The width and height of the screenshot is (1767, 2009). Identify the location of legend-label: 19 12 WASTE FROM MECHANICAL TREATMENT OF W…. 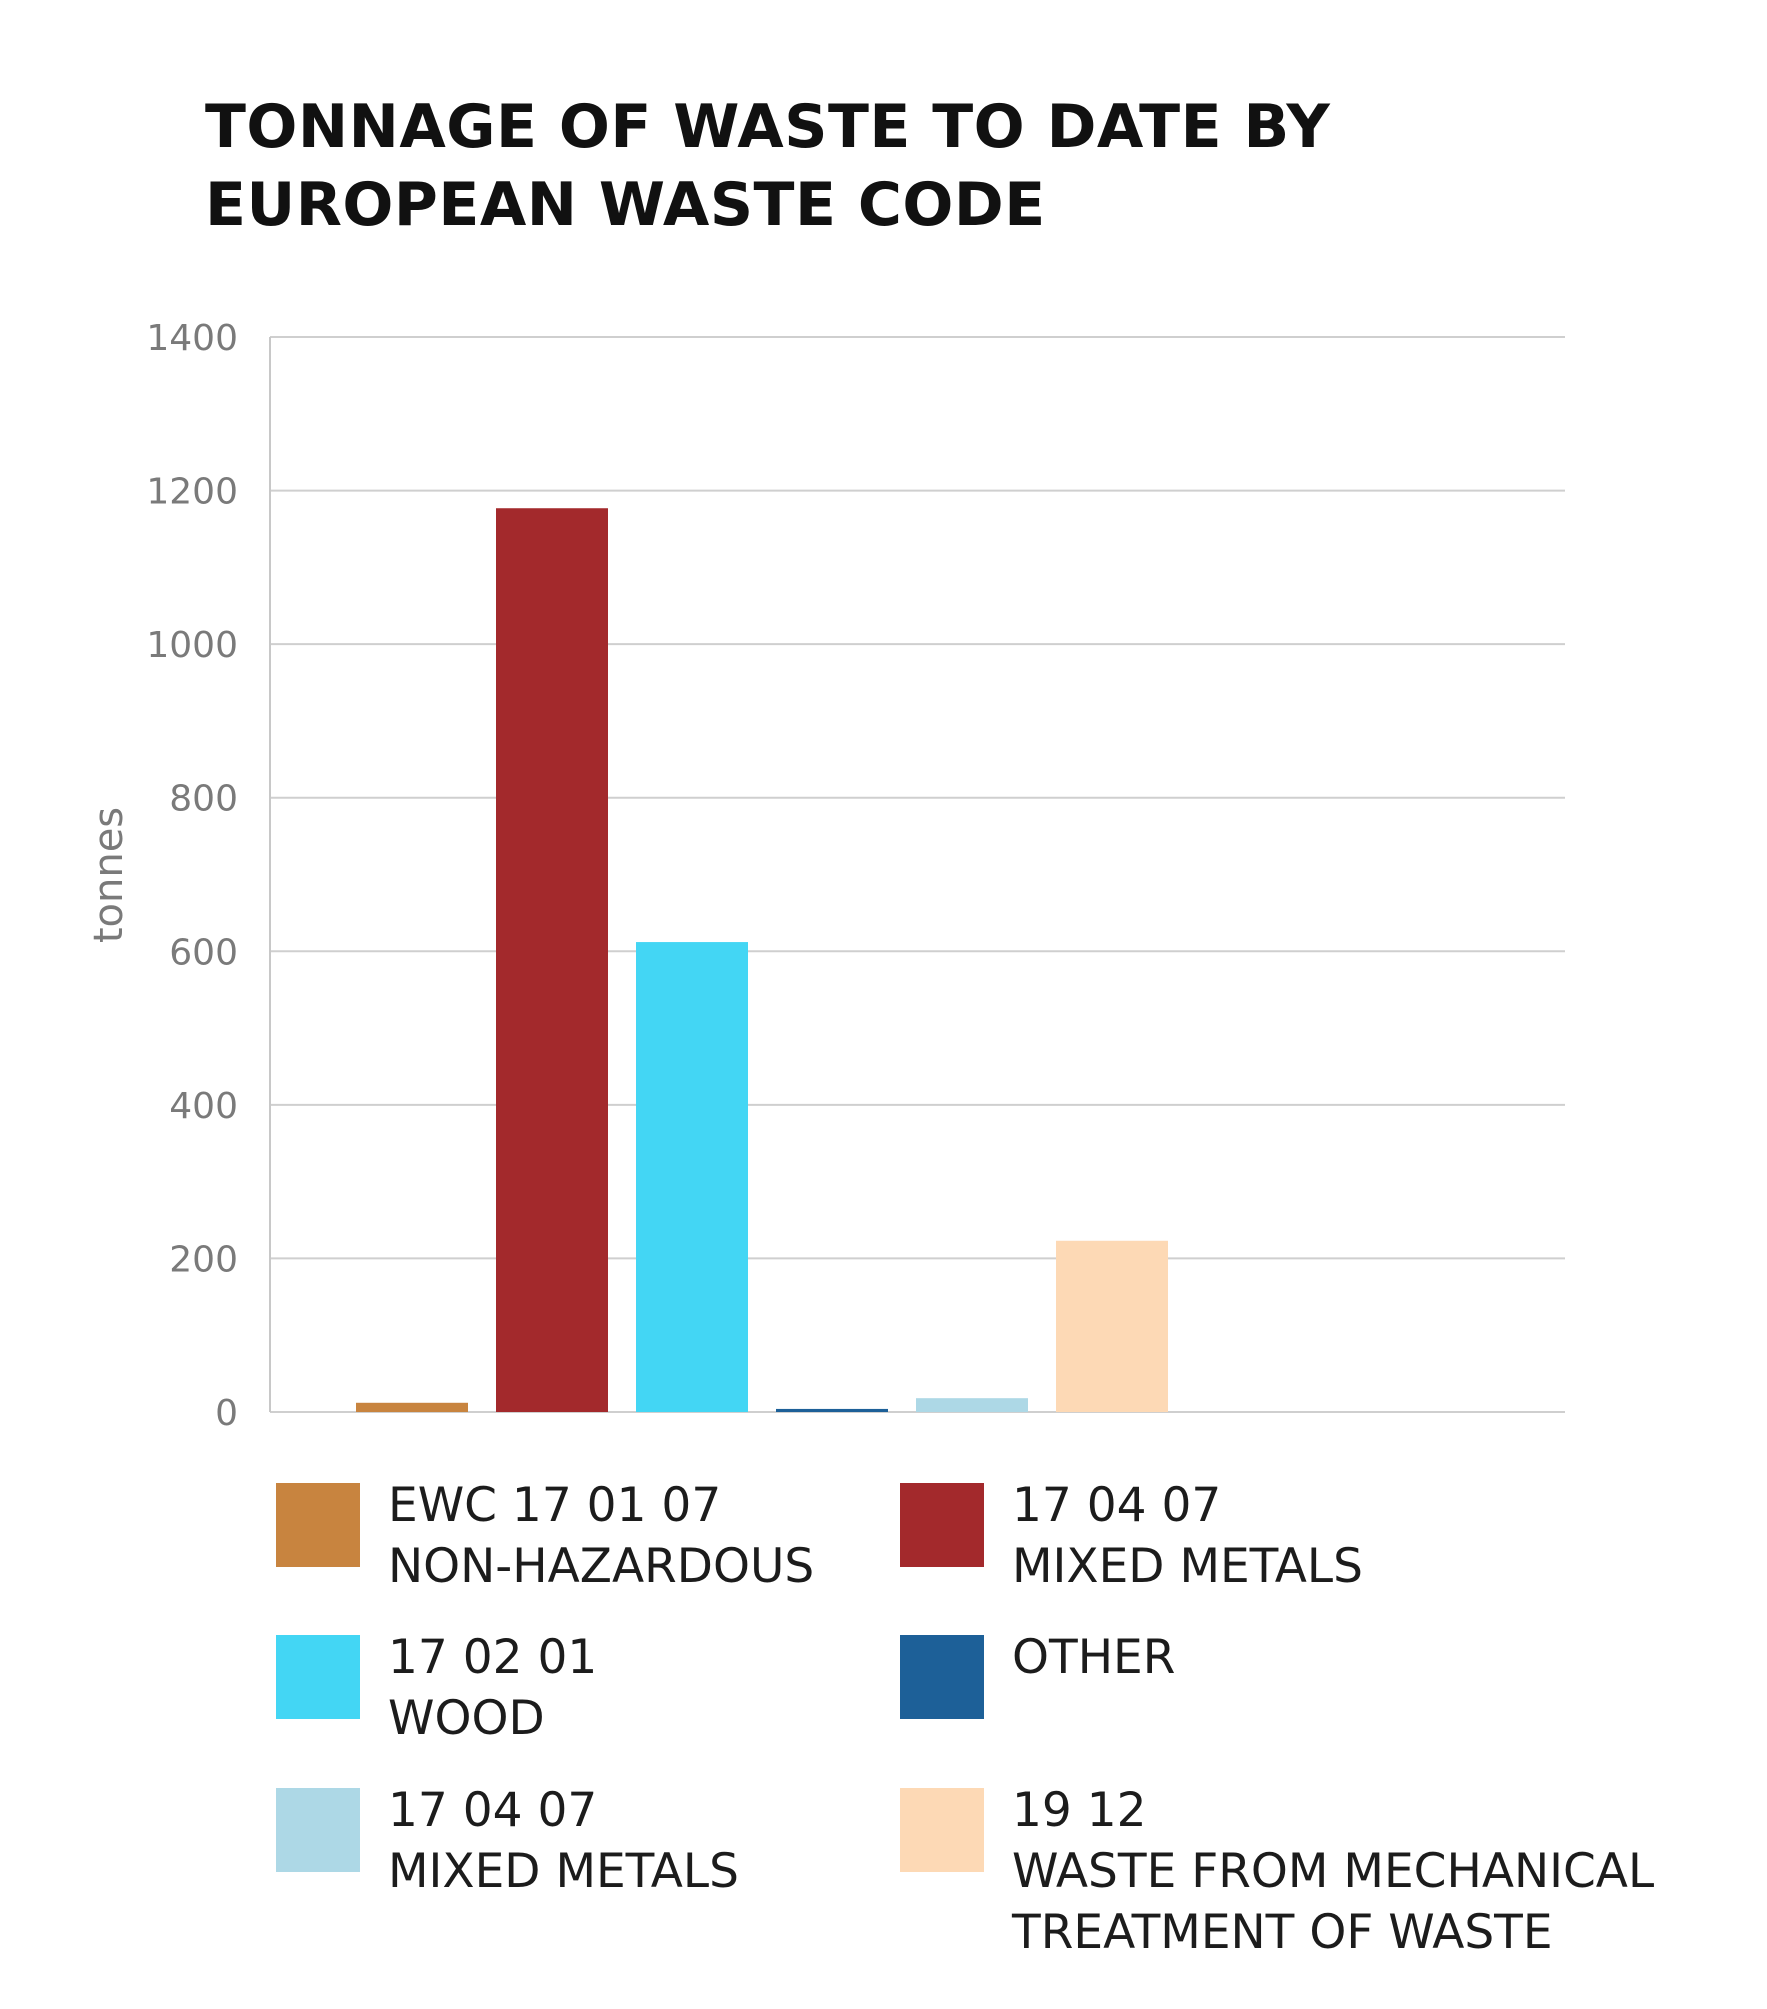
(1333, 1871).